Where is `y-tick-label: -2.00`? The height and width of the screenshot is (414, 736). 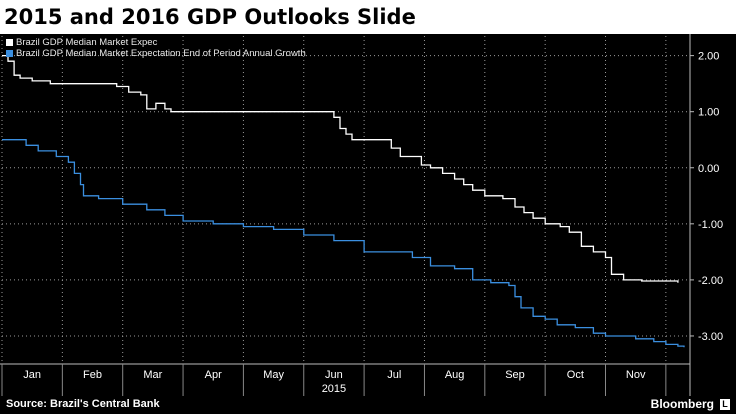 y-tick-label: -2.00 is located at coordinates (710, 281).